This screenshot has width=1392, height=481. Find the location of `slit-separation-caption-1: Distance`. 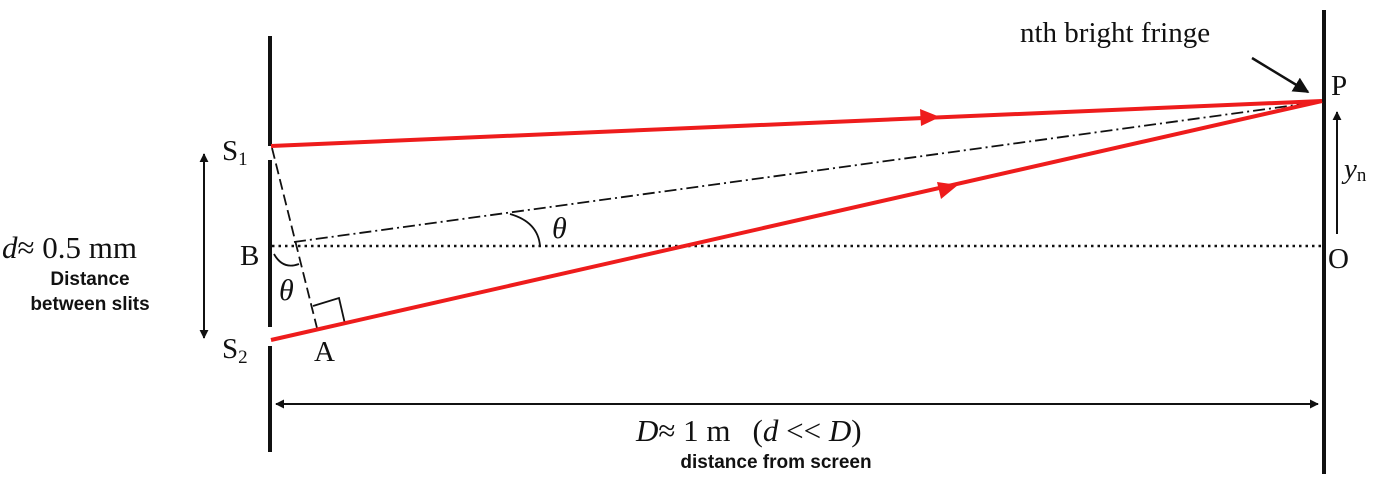

slit-separation-caption-1: Distance is located at coordinates (89, 279).